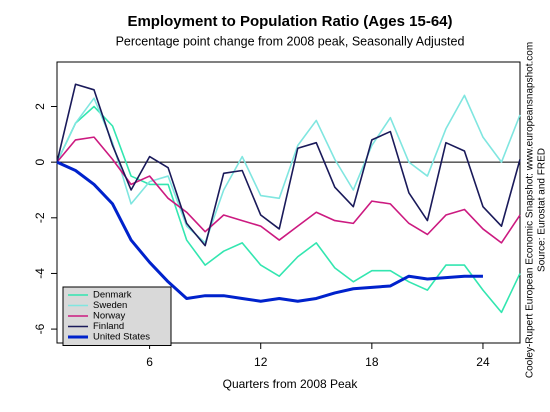  Describe the element at coordinates (110, 305) in the screenshot. I see `legend-label: Sweden` at that location.